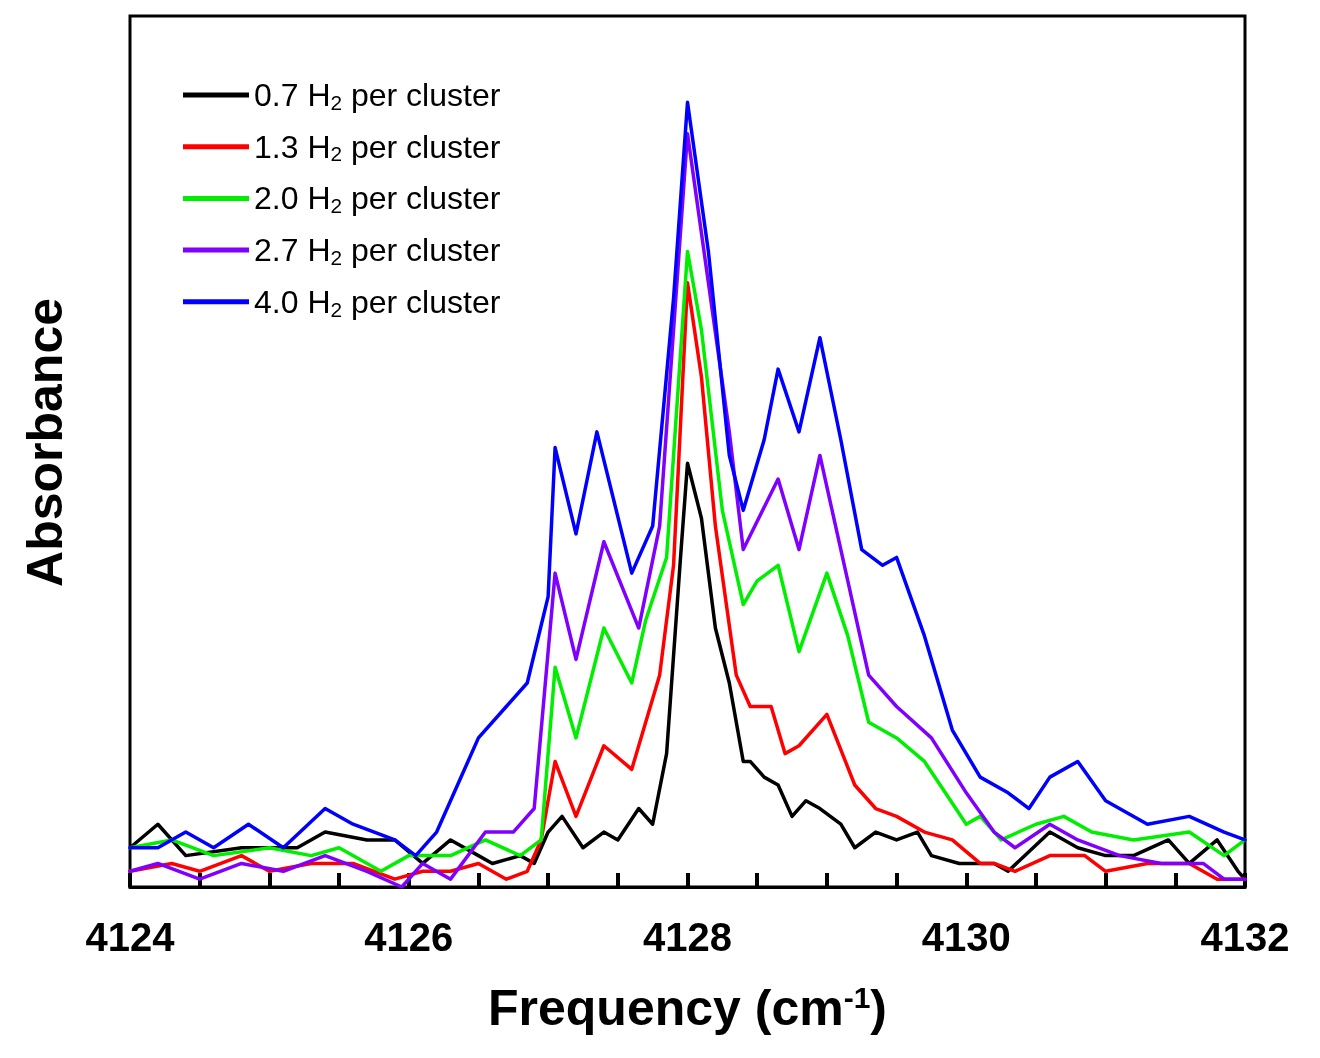 The image size is (1320, 1058). What do you see at coordinates (130, 937) in the screenshot?
I see `x-tick-label: 4124` at bounding box center [130, 937].